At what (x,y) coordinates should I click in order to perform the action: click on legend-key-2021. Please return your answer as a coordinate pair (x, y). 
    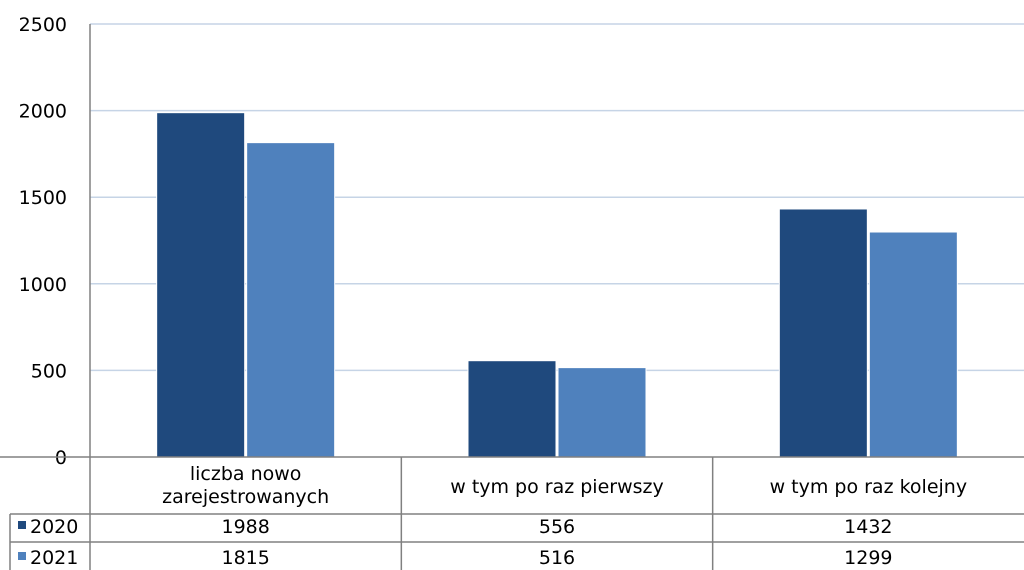
    Looking at the image, I should click on (22, 556).